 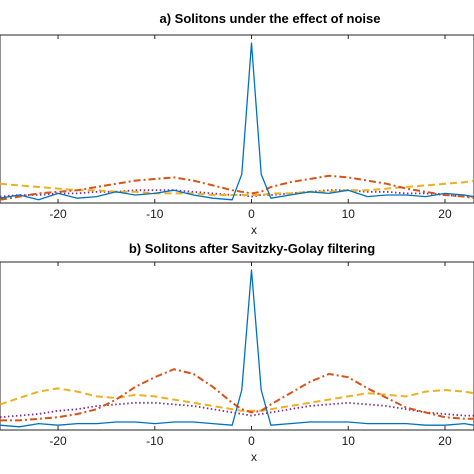 What do you see at coordinates (269, 18) in the screenshot?
I see `chart-title-a: a) Solitons under the effect of noise` at bounding box center [269, 18].